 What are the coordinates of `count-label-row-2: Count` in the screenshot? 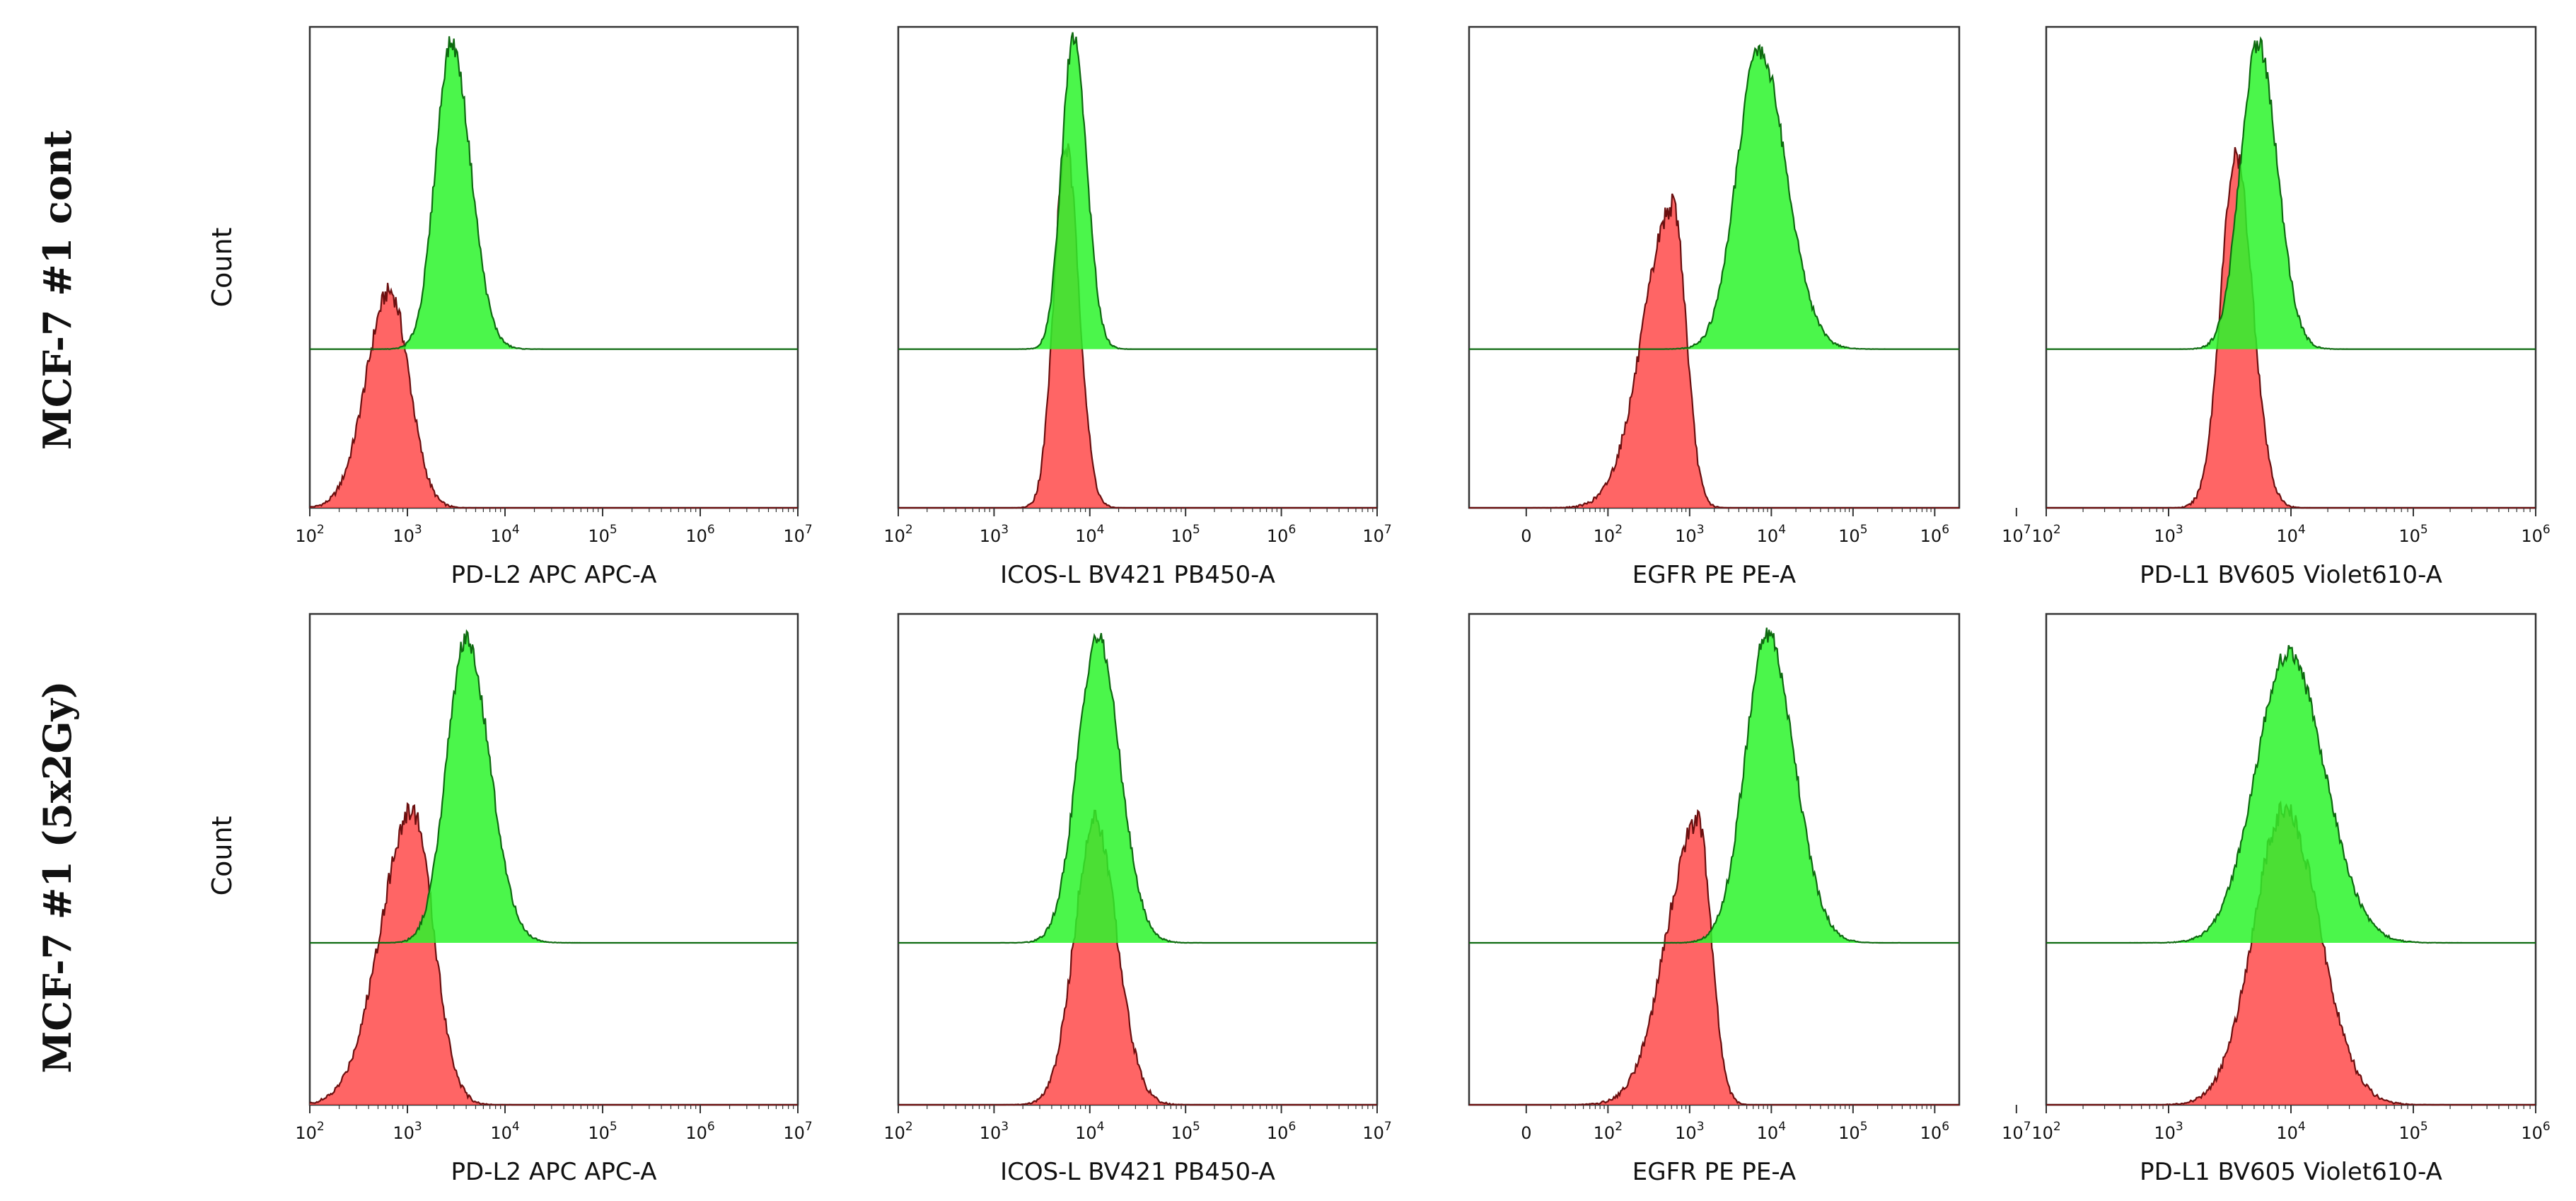 It's located at (222, 856).